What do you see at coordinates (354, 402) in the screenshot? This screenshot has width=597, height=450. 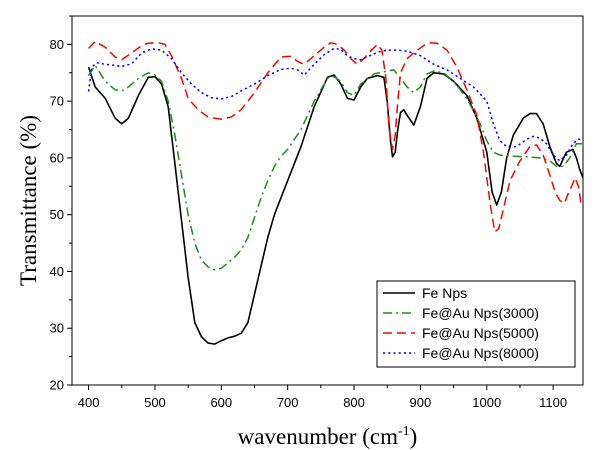 I see `x-tick-label: 800` at bounding box center [354, 402].